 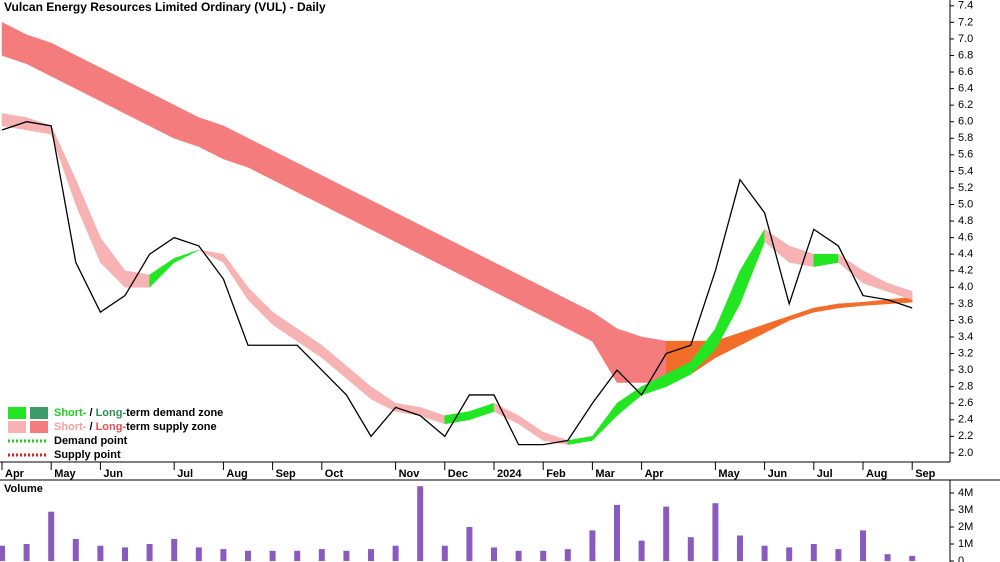 What do you see at coordinates (965, 6) in the screenshot?
I see `y-tick-label: 7.4` at bounding box center [965, 6].